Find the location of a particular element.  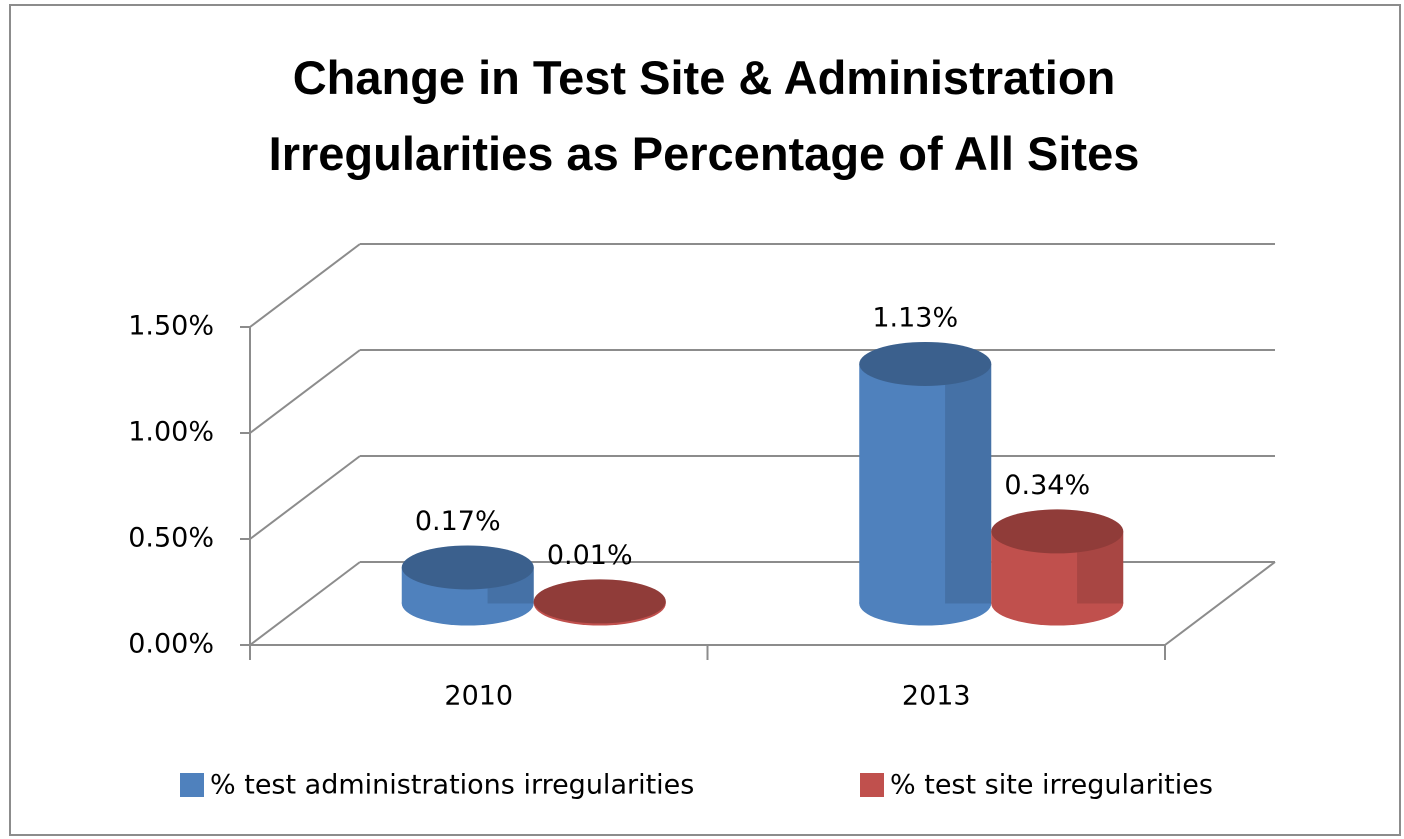

bar-shade is located at coordinates (968, 483).